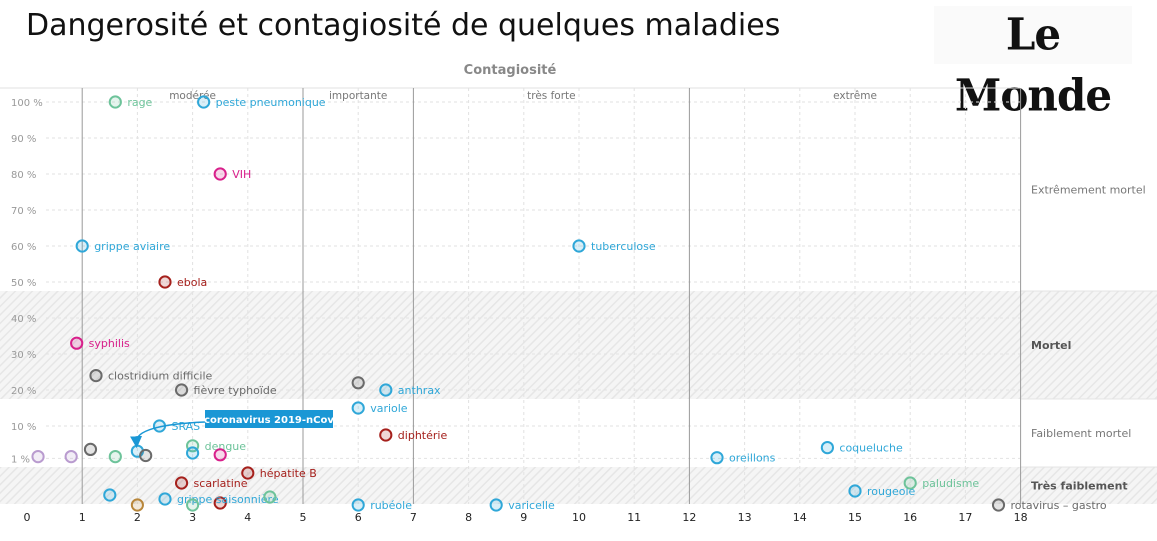 The height and width of the screenshot is (541, 1157). Describe the element at coordinates (27, 103) in the screenshot. I see `y-tick-label: 100 %` at that location.